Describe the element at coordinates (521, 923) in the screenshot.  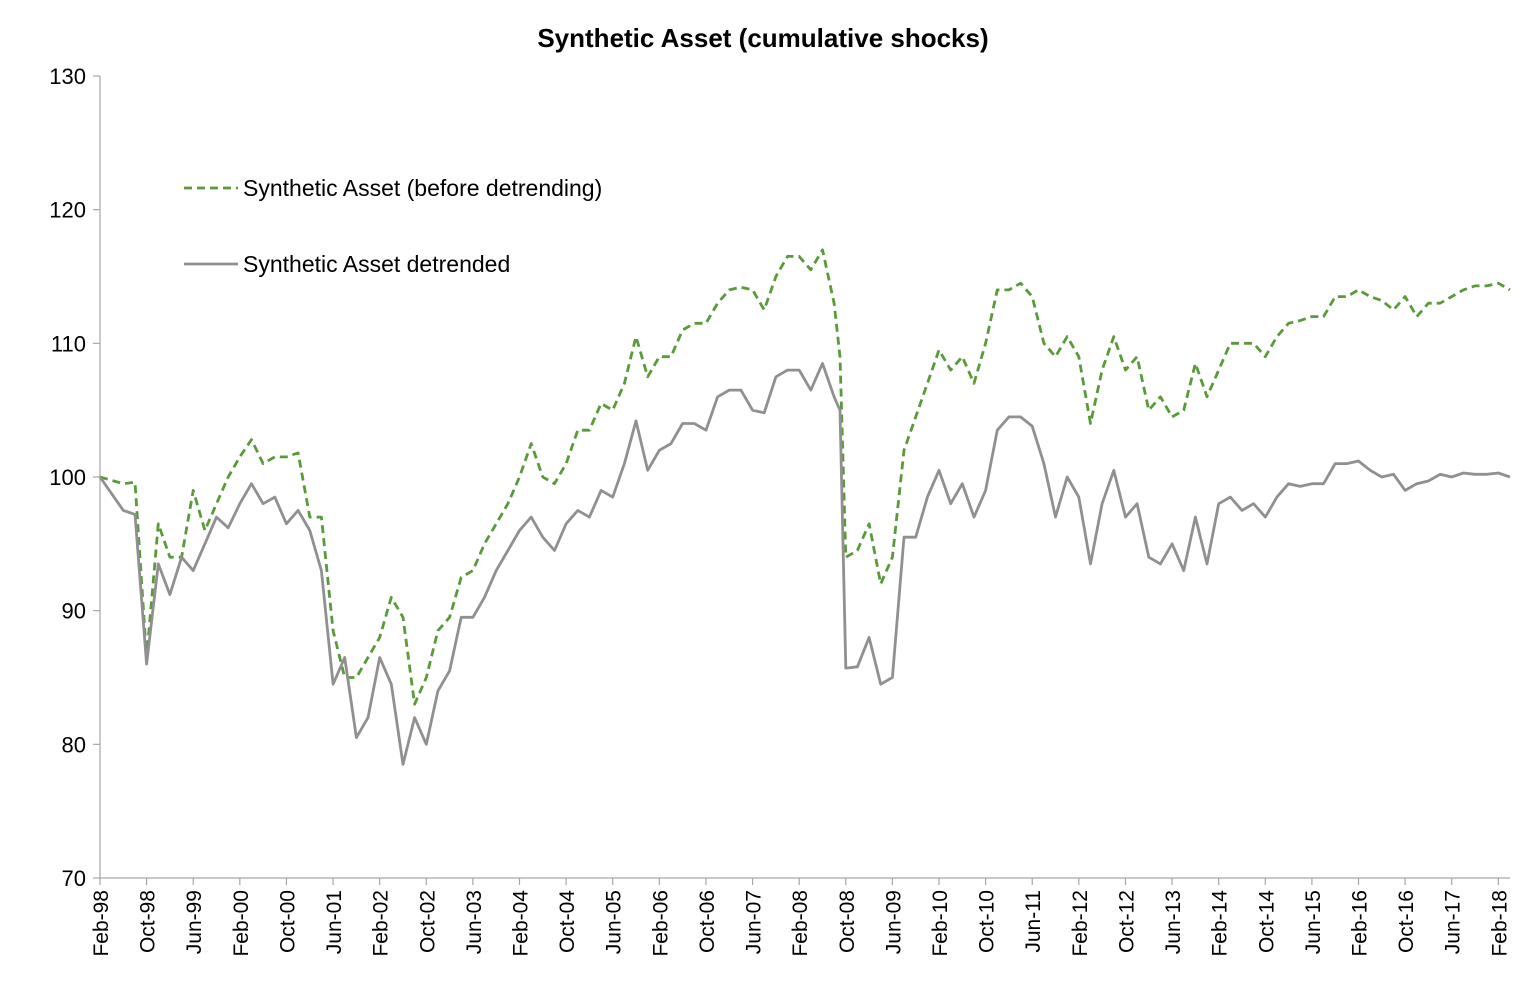
I see `x-tick-label: Feb-04` at that location.